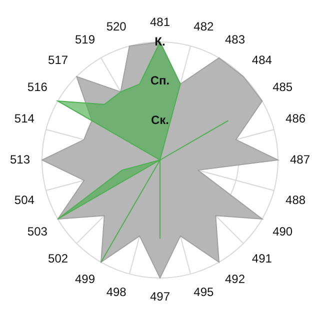 The height and width of the screenshot is (320, 320). What do you see at coordinates (235, 39) in the screenshot?
I see `spoke-label: 483` at bounding box center [235, 39].